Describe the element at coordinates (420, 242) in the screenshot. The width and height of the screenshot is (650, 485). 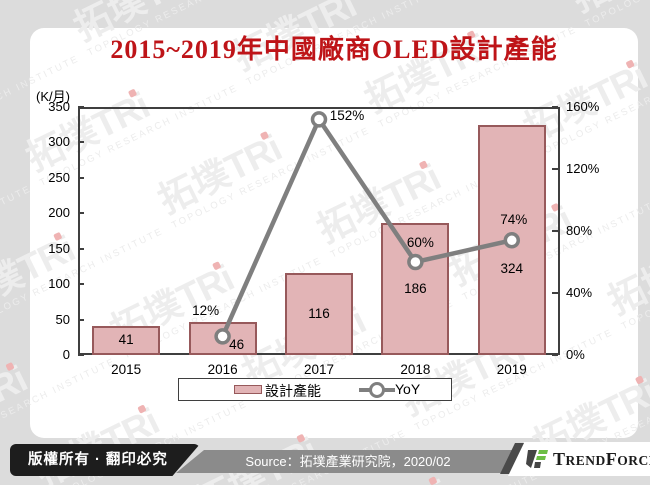
I see `yoy-value-label: 60%` at that location.